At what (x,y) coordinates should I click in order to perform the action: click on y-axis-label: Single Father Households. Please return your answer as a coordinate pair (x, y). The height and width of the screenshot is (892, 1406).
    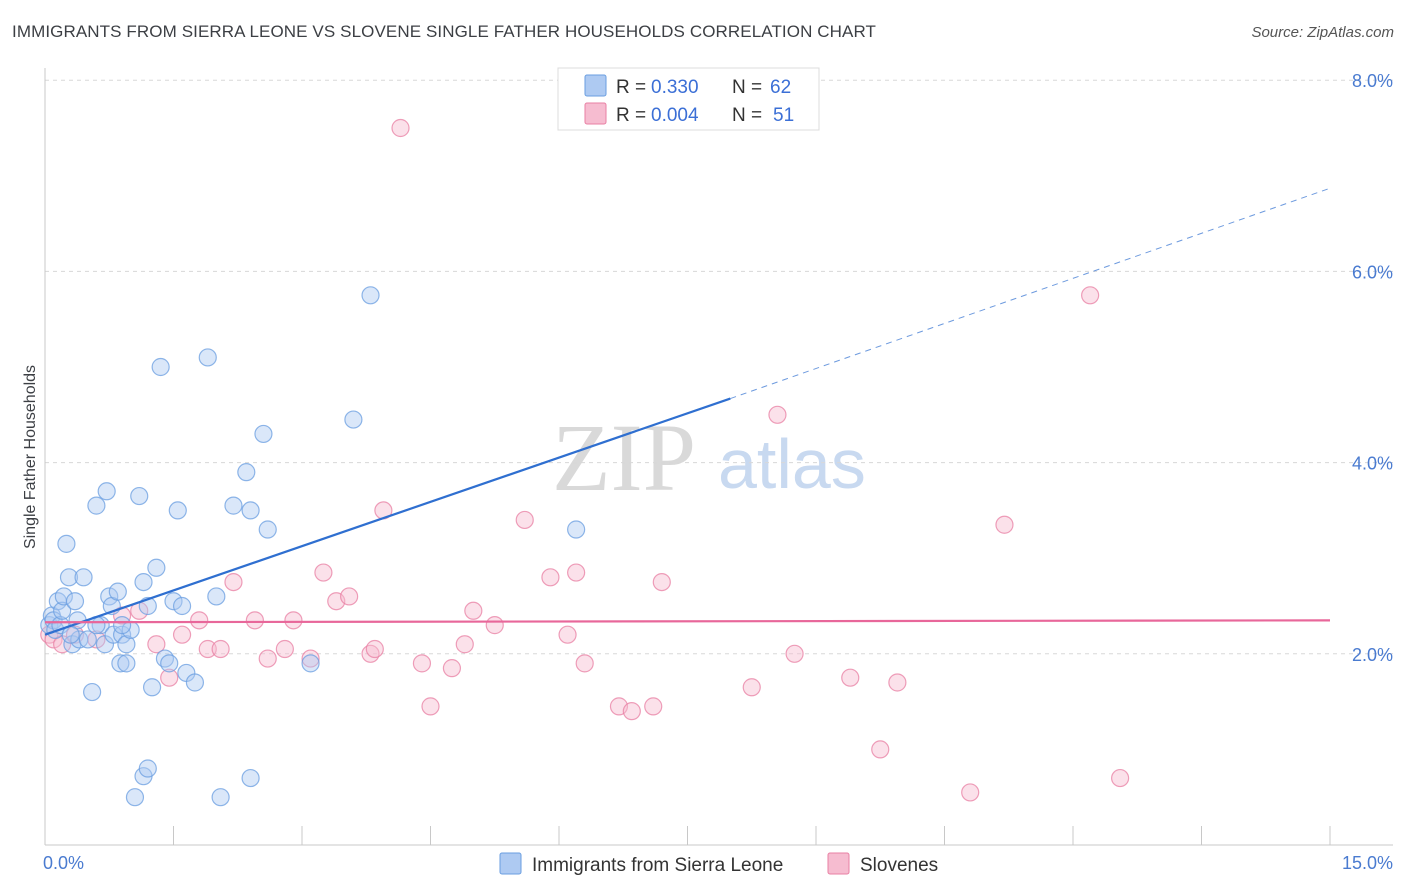
    Looking at the image, I should click on (30, 457).